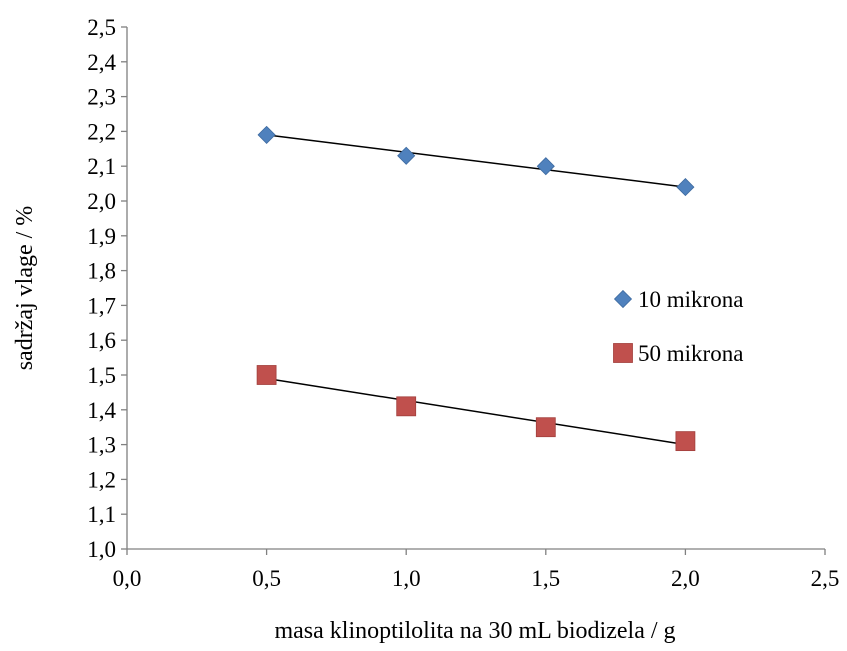 The image size is (847, 651). I want to click on legend-label: 10 mikrona, so click(690, 299).